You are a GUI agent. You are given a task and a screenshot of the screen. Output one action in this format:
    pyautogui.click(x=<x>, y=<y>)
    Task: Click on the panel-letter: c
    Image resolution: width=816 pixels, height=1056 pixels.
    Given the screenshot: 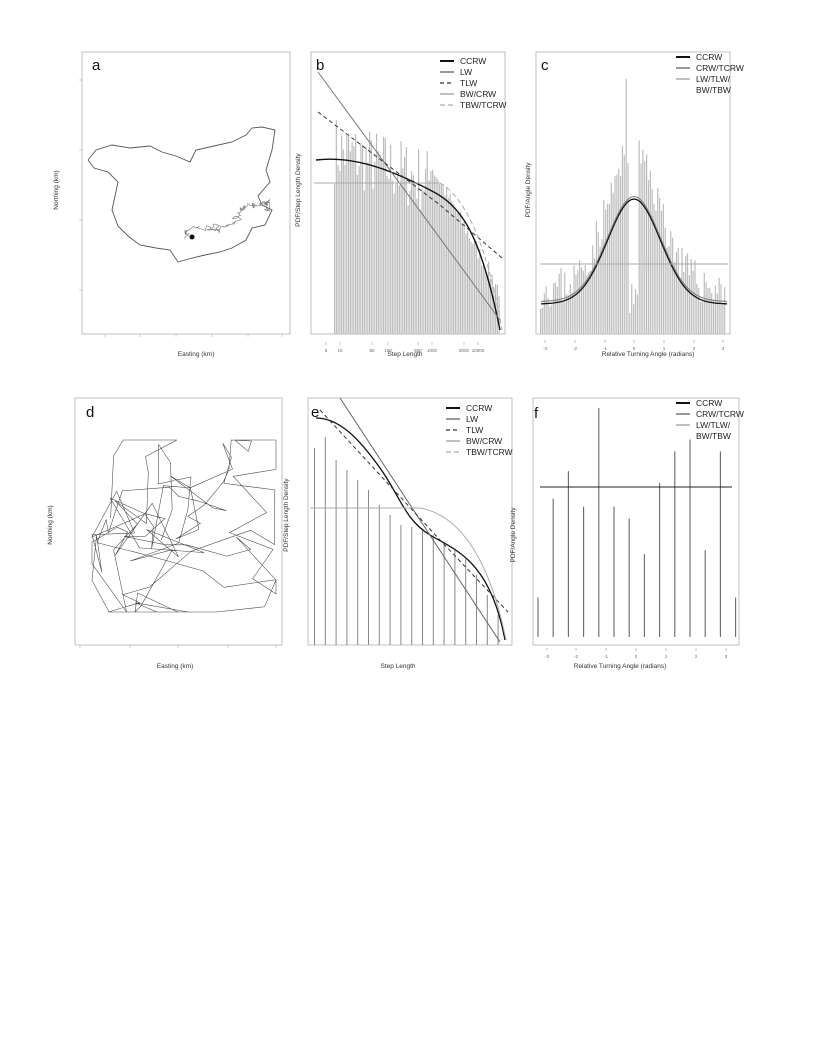 What is the action you would take?
    pyautogui.click(x=545, y=65)
    